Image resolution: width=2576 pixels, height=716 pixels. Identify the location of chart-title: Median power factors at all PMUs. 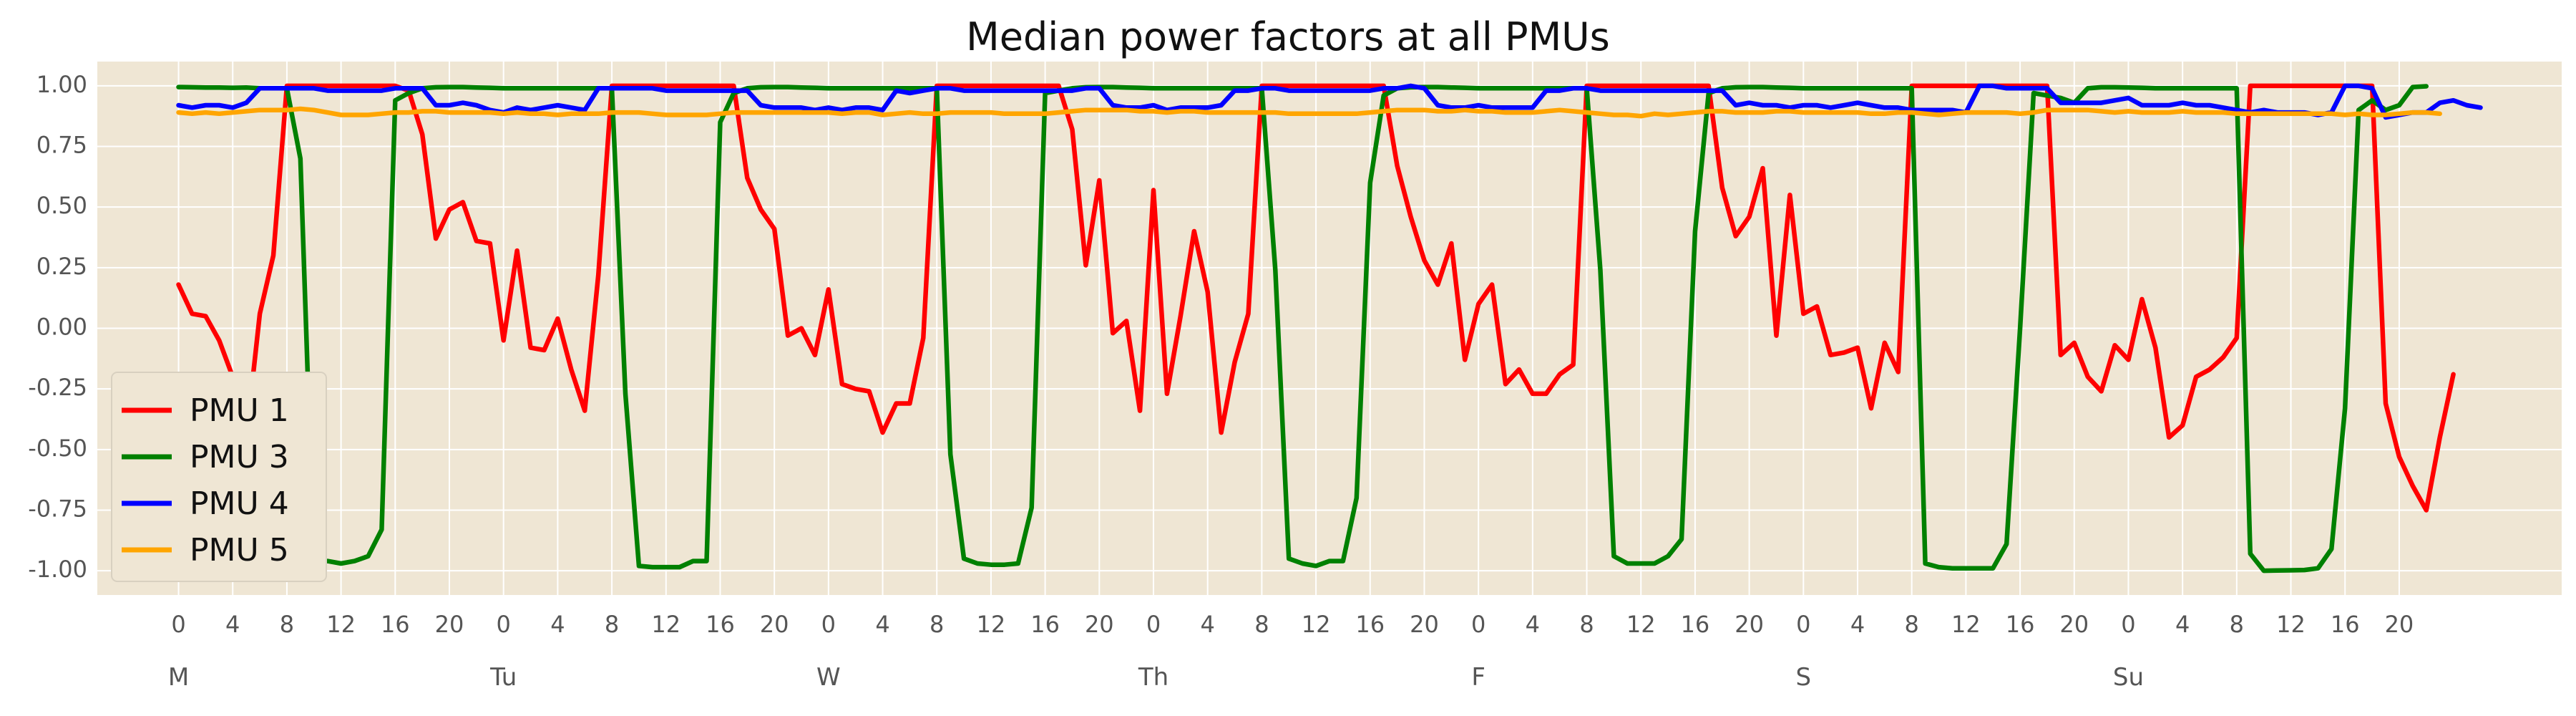
(1288, 36).